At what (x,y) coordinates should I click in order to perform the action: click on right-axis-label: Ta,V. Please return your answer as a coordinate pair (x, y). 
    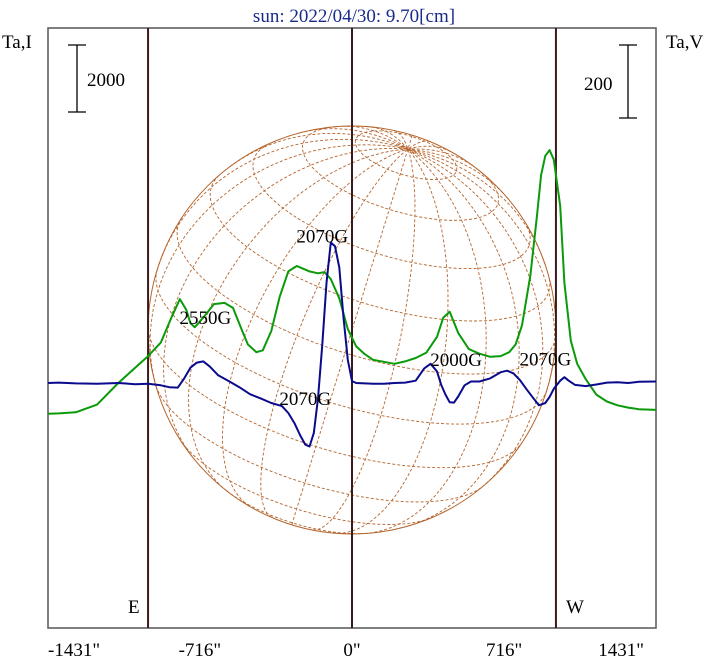
    Looking at the image, I should click on (684, 42).